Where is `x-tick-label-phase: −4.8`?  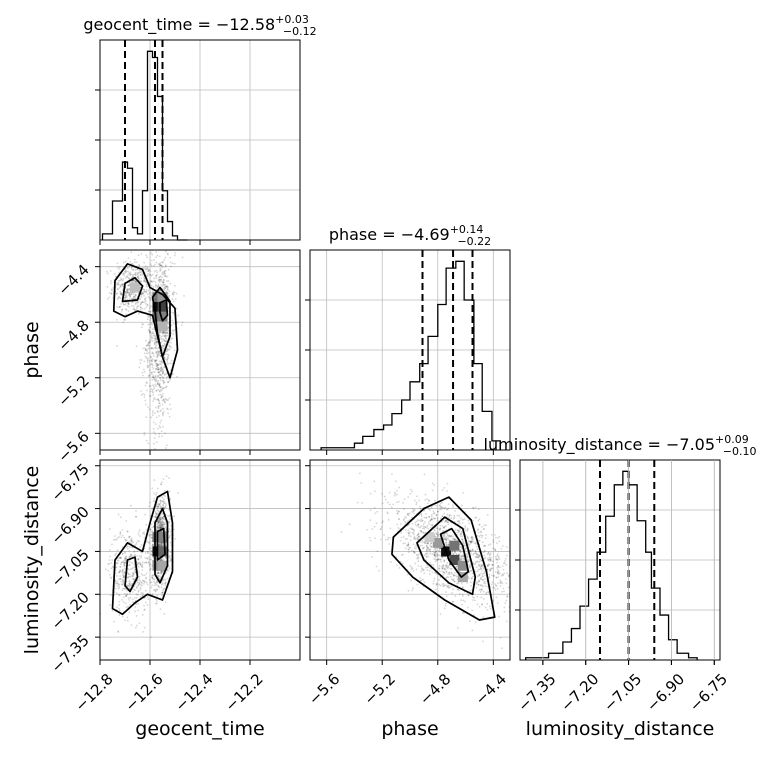
x-tick-label-phase: −4.8 is located at coordinates (435, 689).